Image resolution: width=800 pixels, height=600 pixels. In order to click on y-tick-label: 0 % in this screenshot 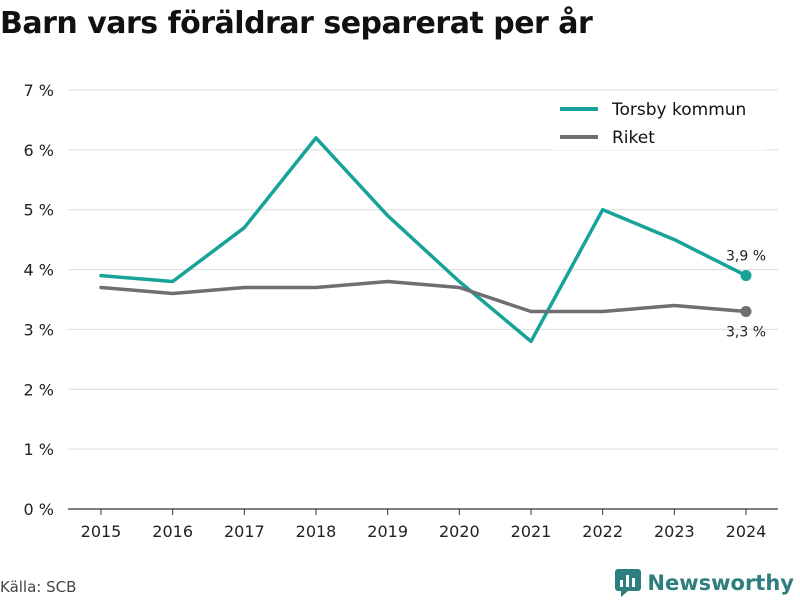, I will do `click(39, 509)`.